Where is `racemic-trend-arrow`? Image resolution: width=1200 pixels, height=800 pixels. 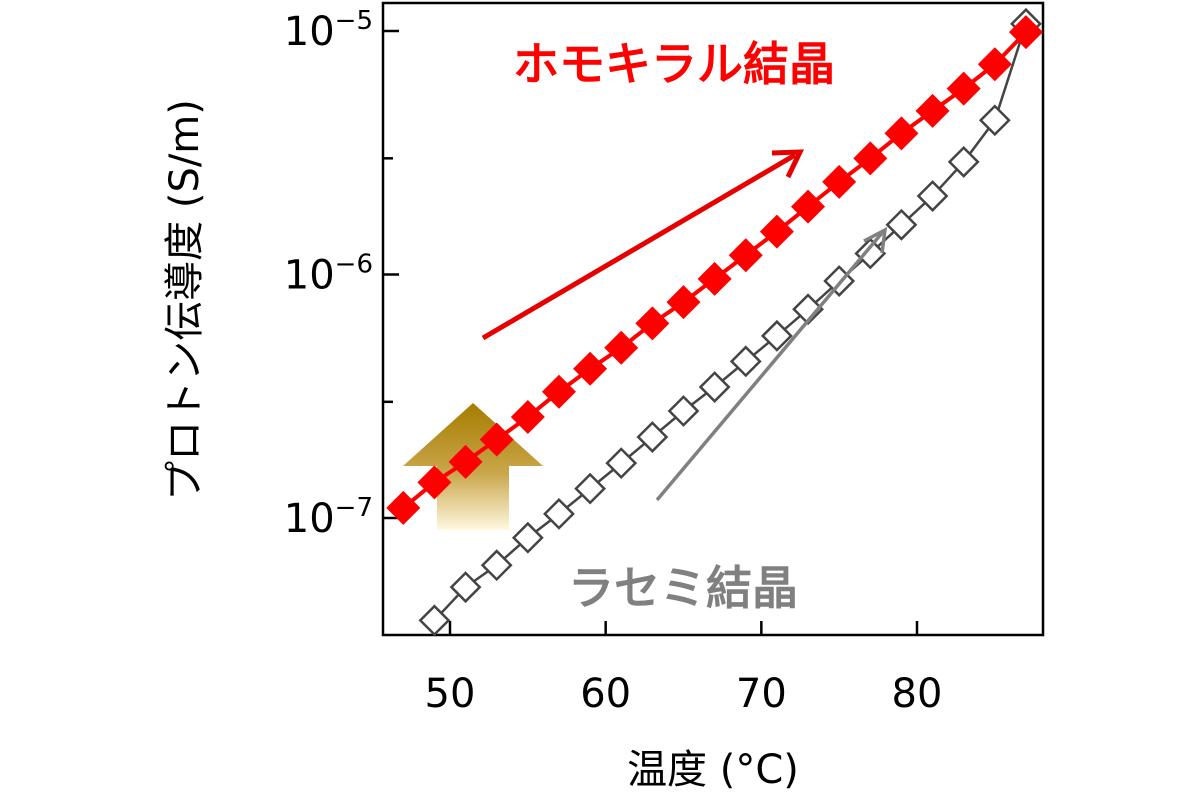
racemic-trend-arrow is located at coordinates (771, 364).